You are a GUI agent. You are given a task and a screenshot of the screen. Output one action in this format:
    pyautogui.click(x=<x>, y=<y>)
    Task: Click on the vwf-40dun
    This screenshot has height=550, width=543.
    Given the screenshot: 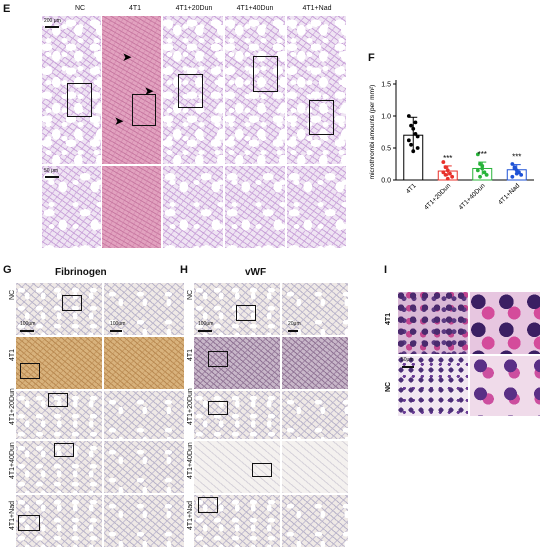 What is the action you would take?
    pyautogui.click(x=237, y=467)
    